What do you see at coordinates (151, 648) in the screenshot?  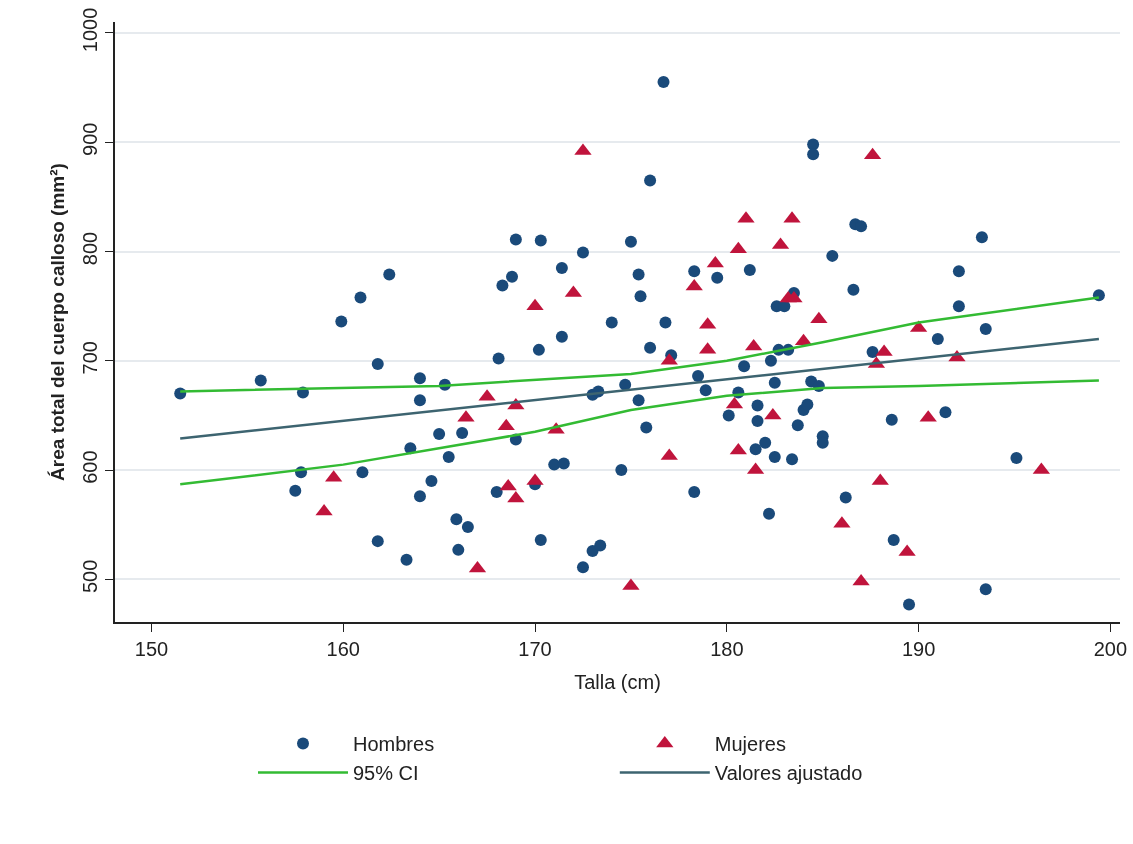 I see `x-tick-label: 150` at bounding box center [151, 648].